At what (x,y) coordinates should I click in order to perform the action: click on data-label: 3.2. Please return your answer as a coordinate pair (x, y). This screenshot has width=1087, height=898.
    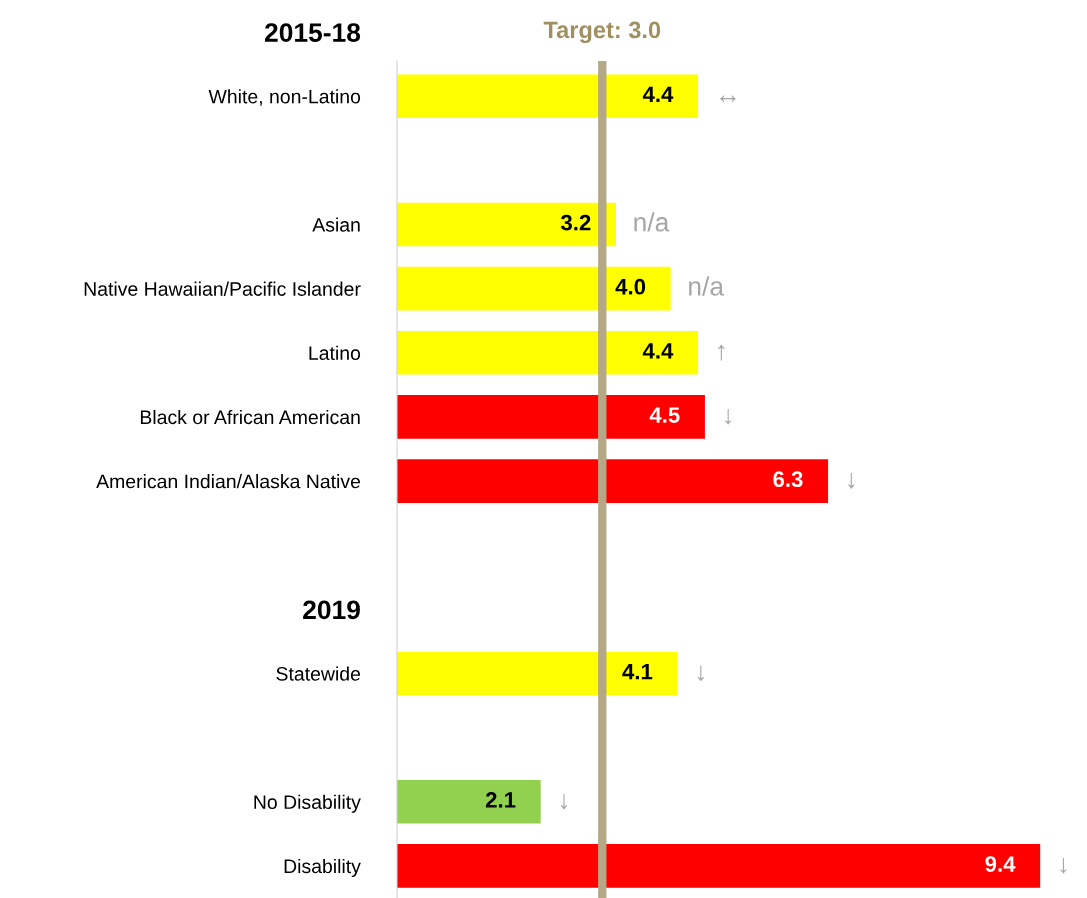
    Looking at the image, I should click on (575, 222).